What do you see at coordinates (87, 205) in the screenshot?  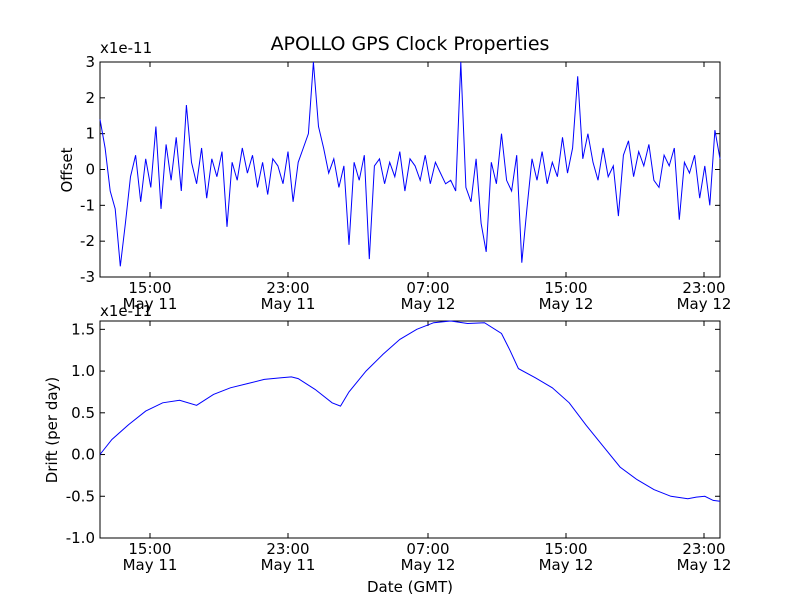 I see `y-tick-label: -1` at bounding box center [87, 205].